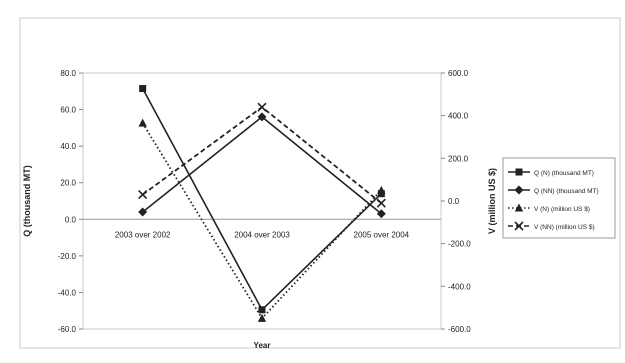  I want to click on y-left-tick-label: 60.0, so click(68, 110).